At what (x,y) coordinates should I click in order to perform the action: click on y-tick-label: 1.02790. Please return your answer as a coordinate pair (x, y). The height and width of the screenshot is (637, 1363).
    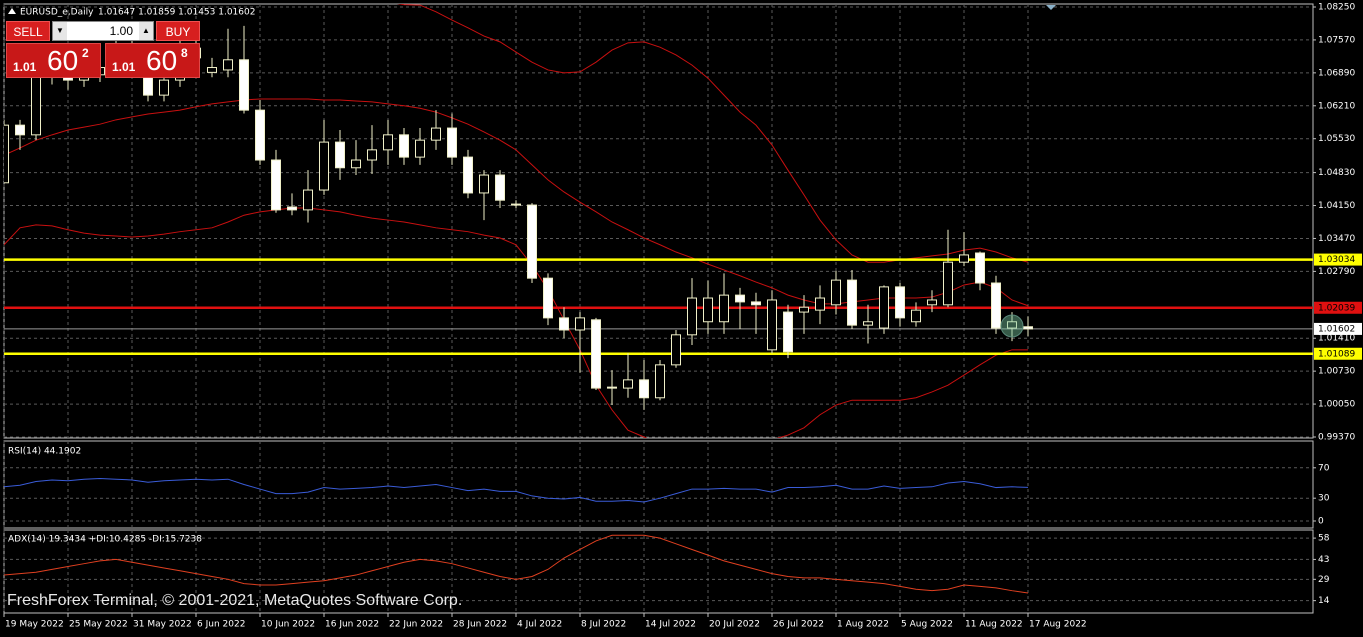
    Looking at the image, I should click on (1336, 272).